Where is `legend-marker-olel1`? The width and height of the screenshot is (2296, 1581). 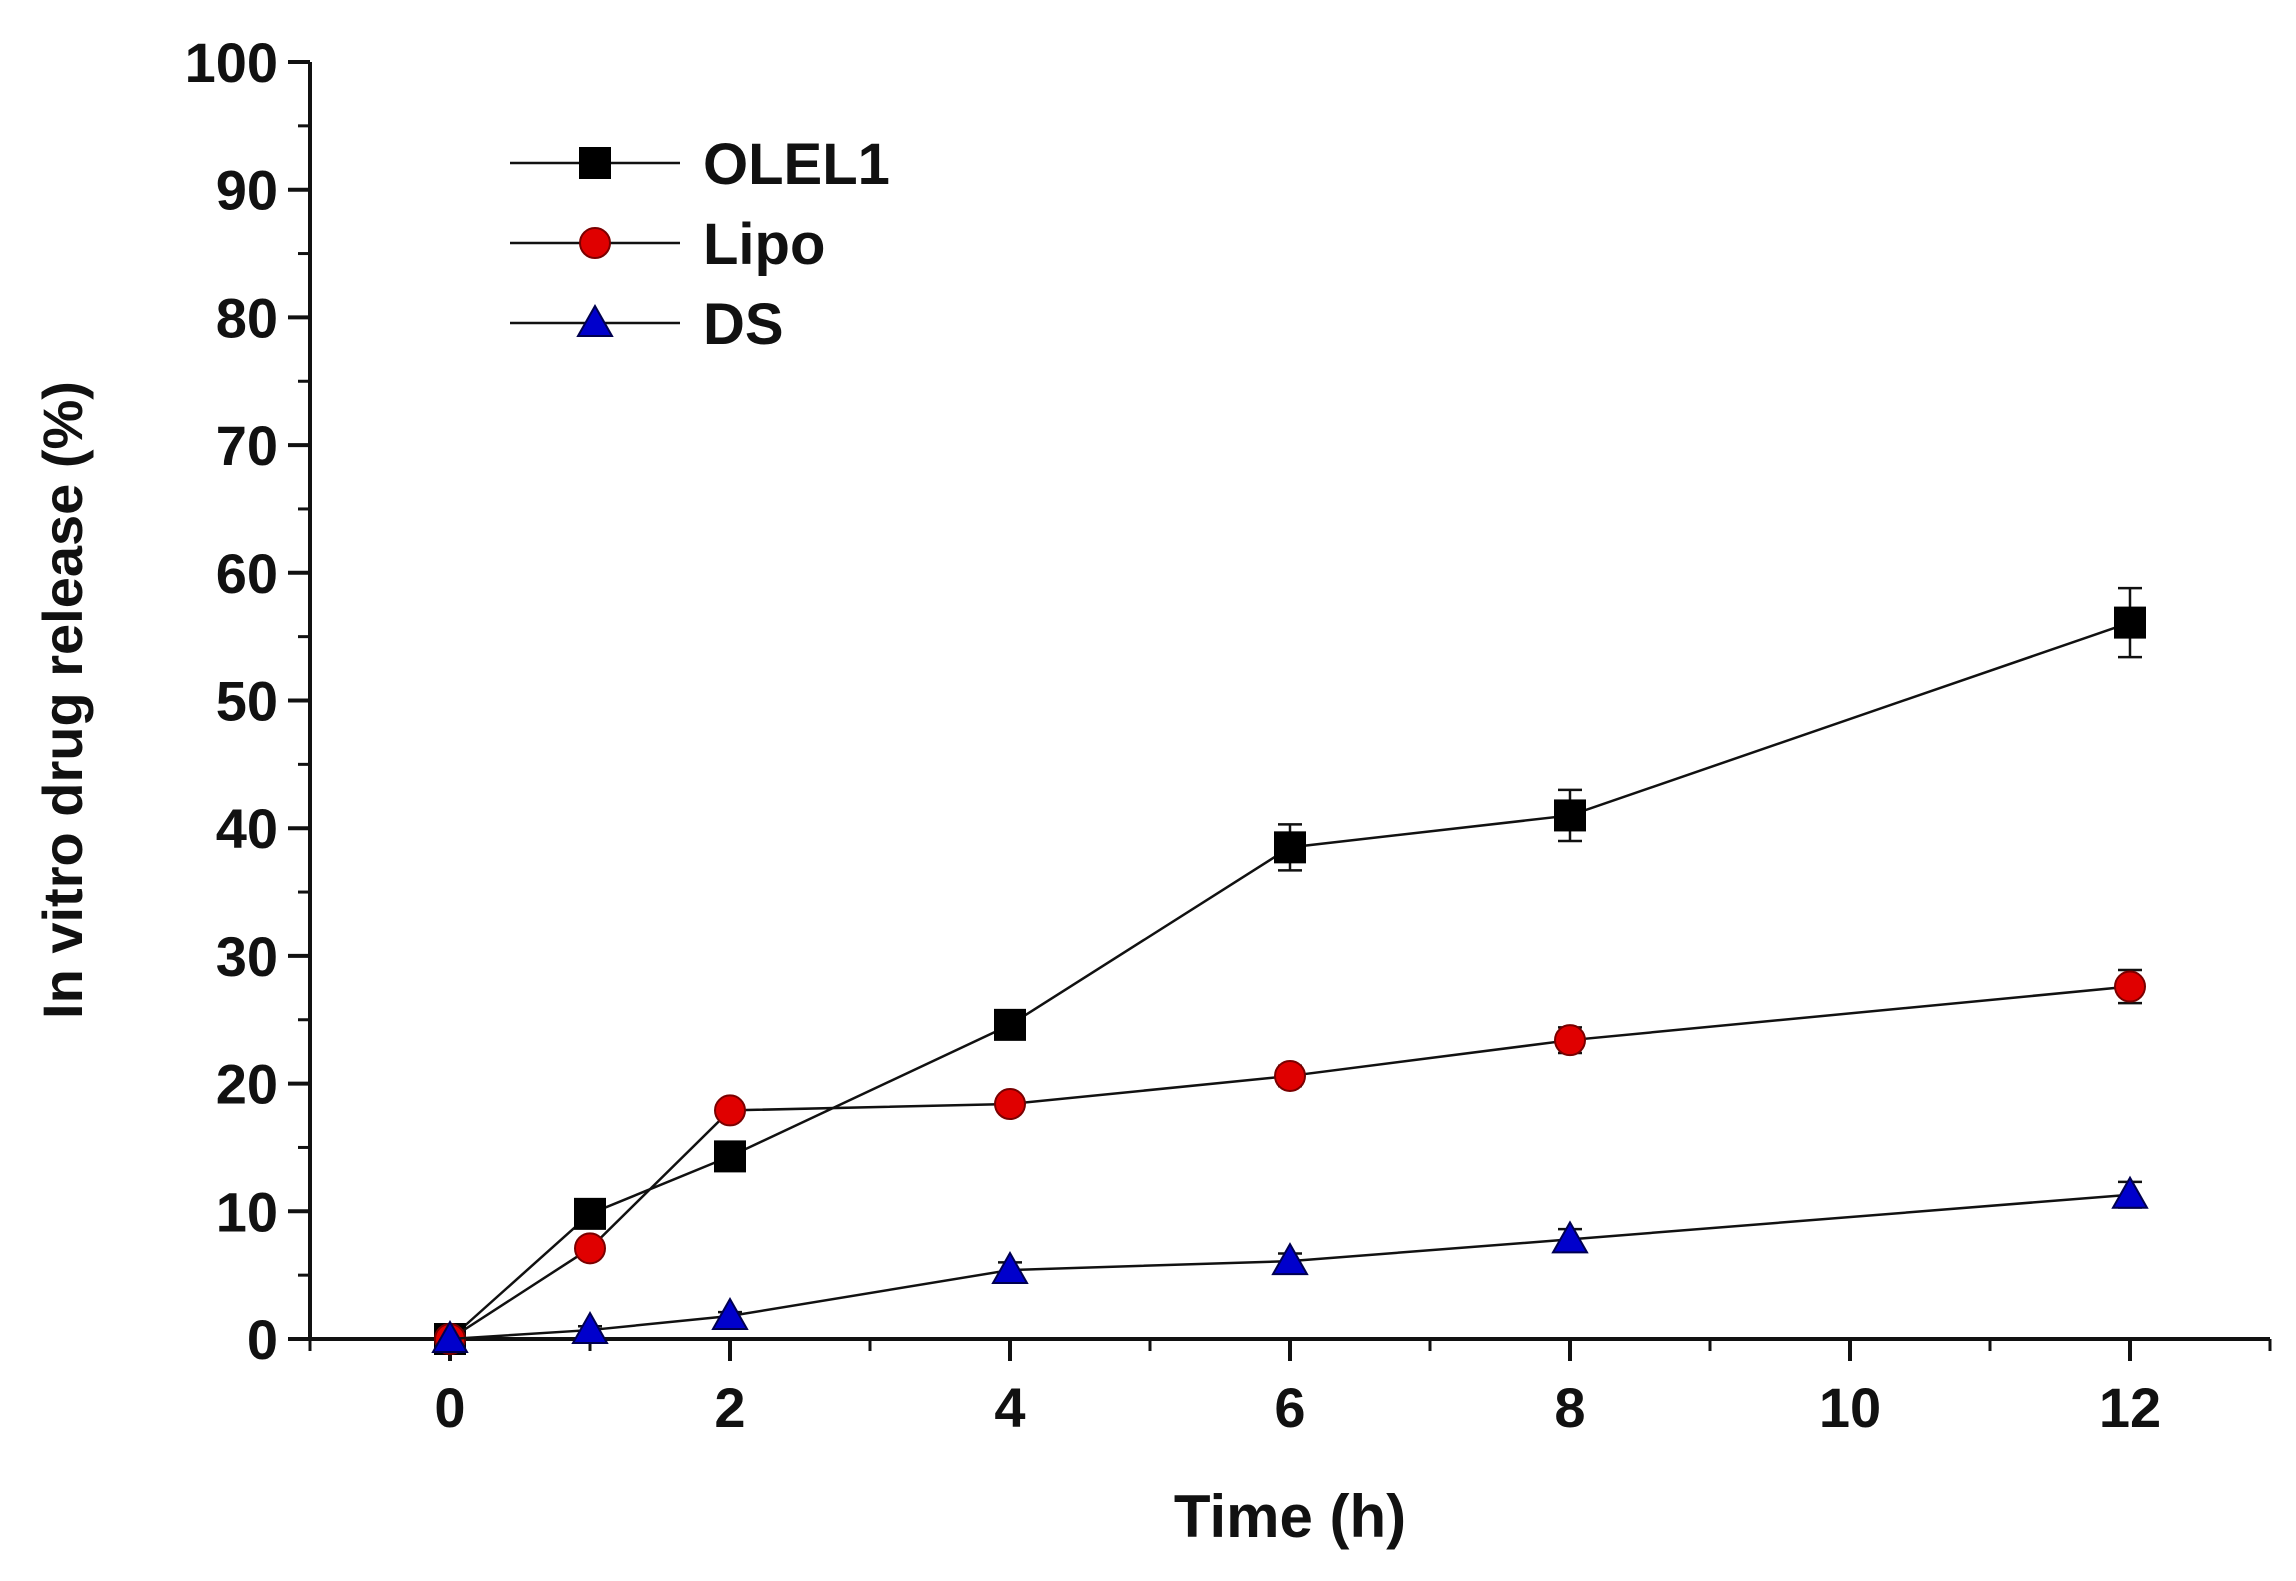
legend-marker-olel1 is located at coordinates (595, 163).